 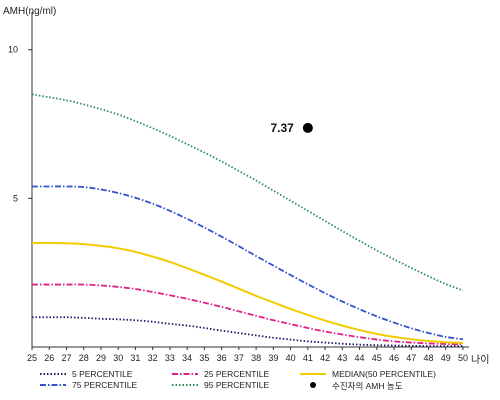 I want to click on legend-label: 95 PERCENTILE, so click(x=237, y=385).